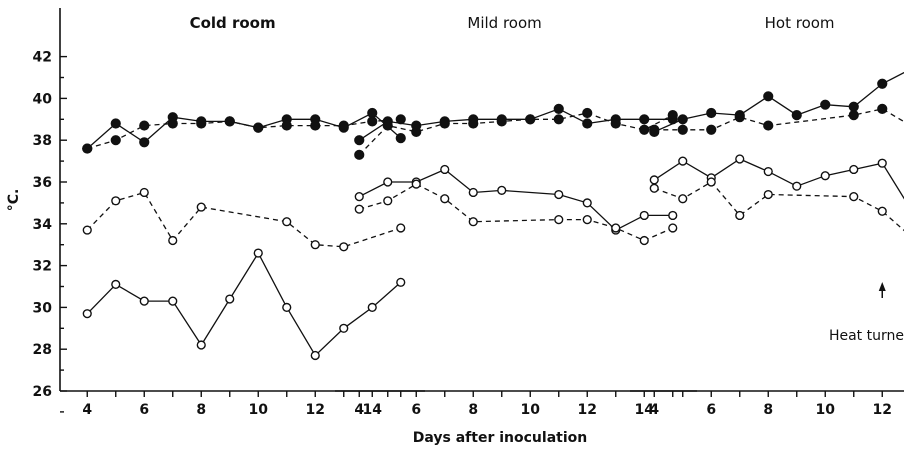 This screenshot has width=904, height=450. What do you see at coordinates (866, 336) in the screenshot?
I see `annotation-label: Heat turned off` at bounding box center [866, 336].